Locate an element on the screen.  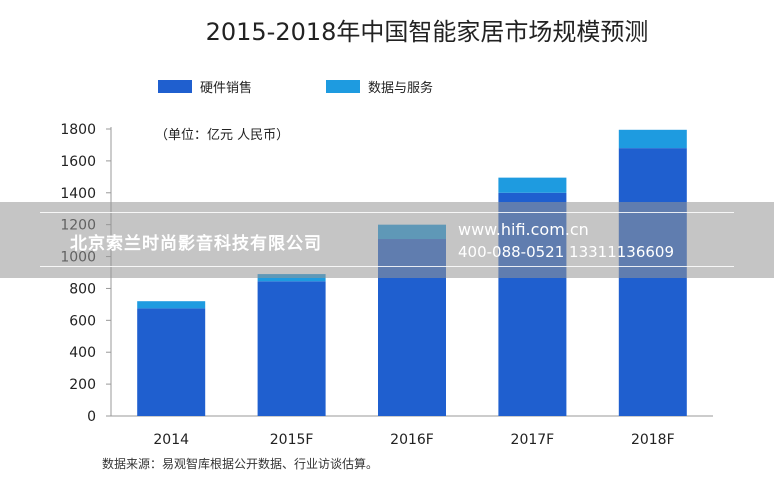
legend: 硬件销售 数据与服务 is located at coordinates (295, 88).